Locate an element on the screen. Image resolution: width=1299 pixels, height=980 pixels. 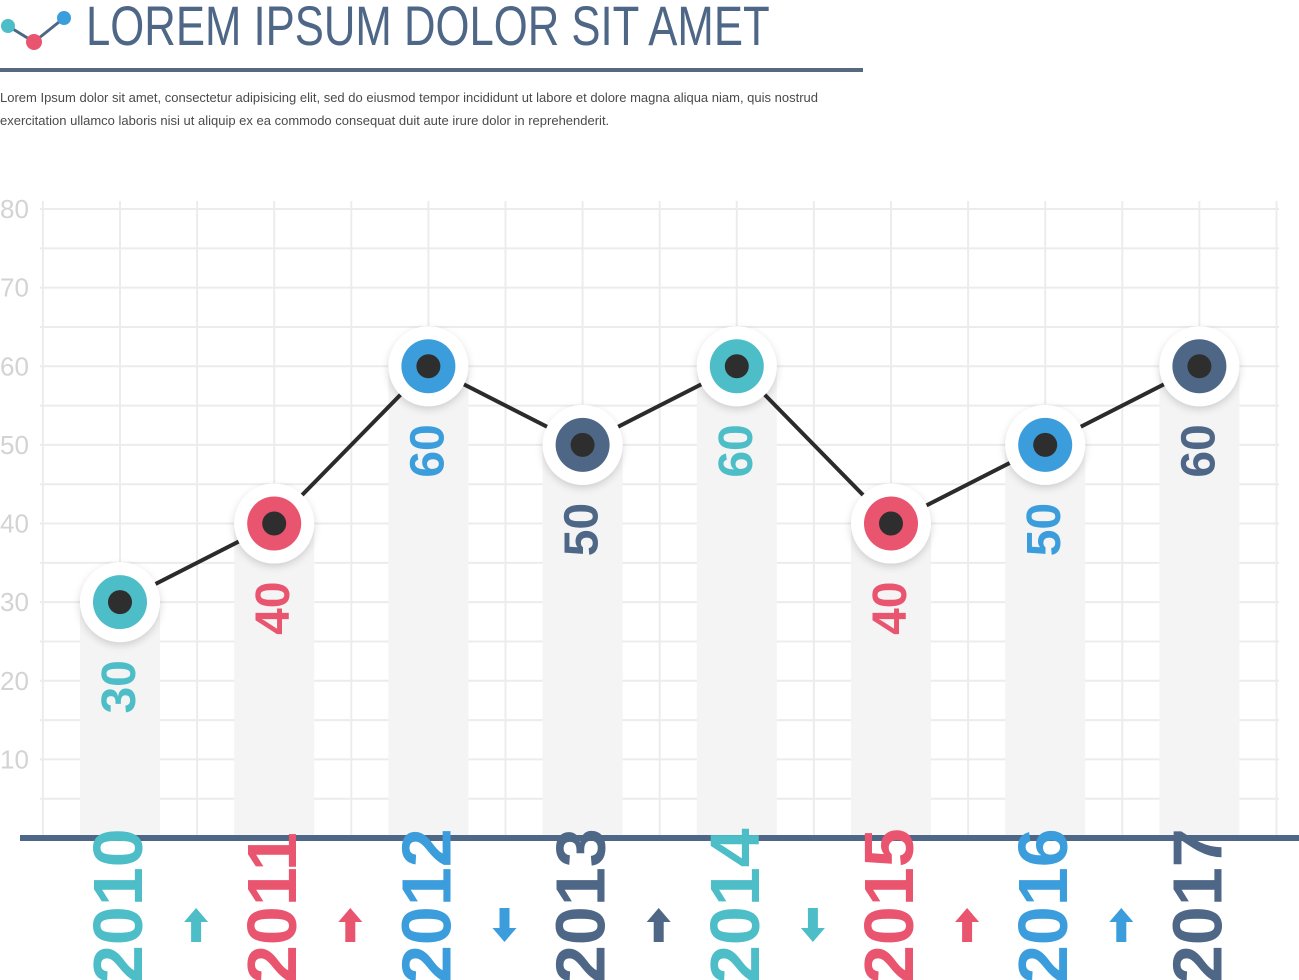
y-tick-label: 70 is located at coordinates (14, 288).